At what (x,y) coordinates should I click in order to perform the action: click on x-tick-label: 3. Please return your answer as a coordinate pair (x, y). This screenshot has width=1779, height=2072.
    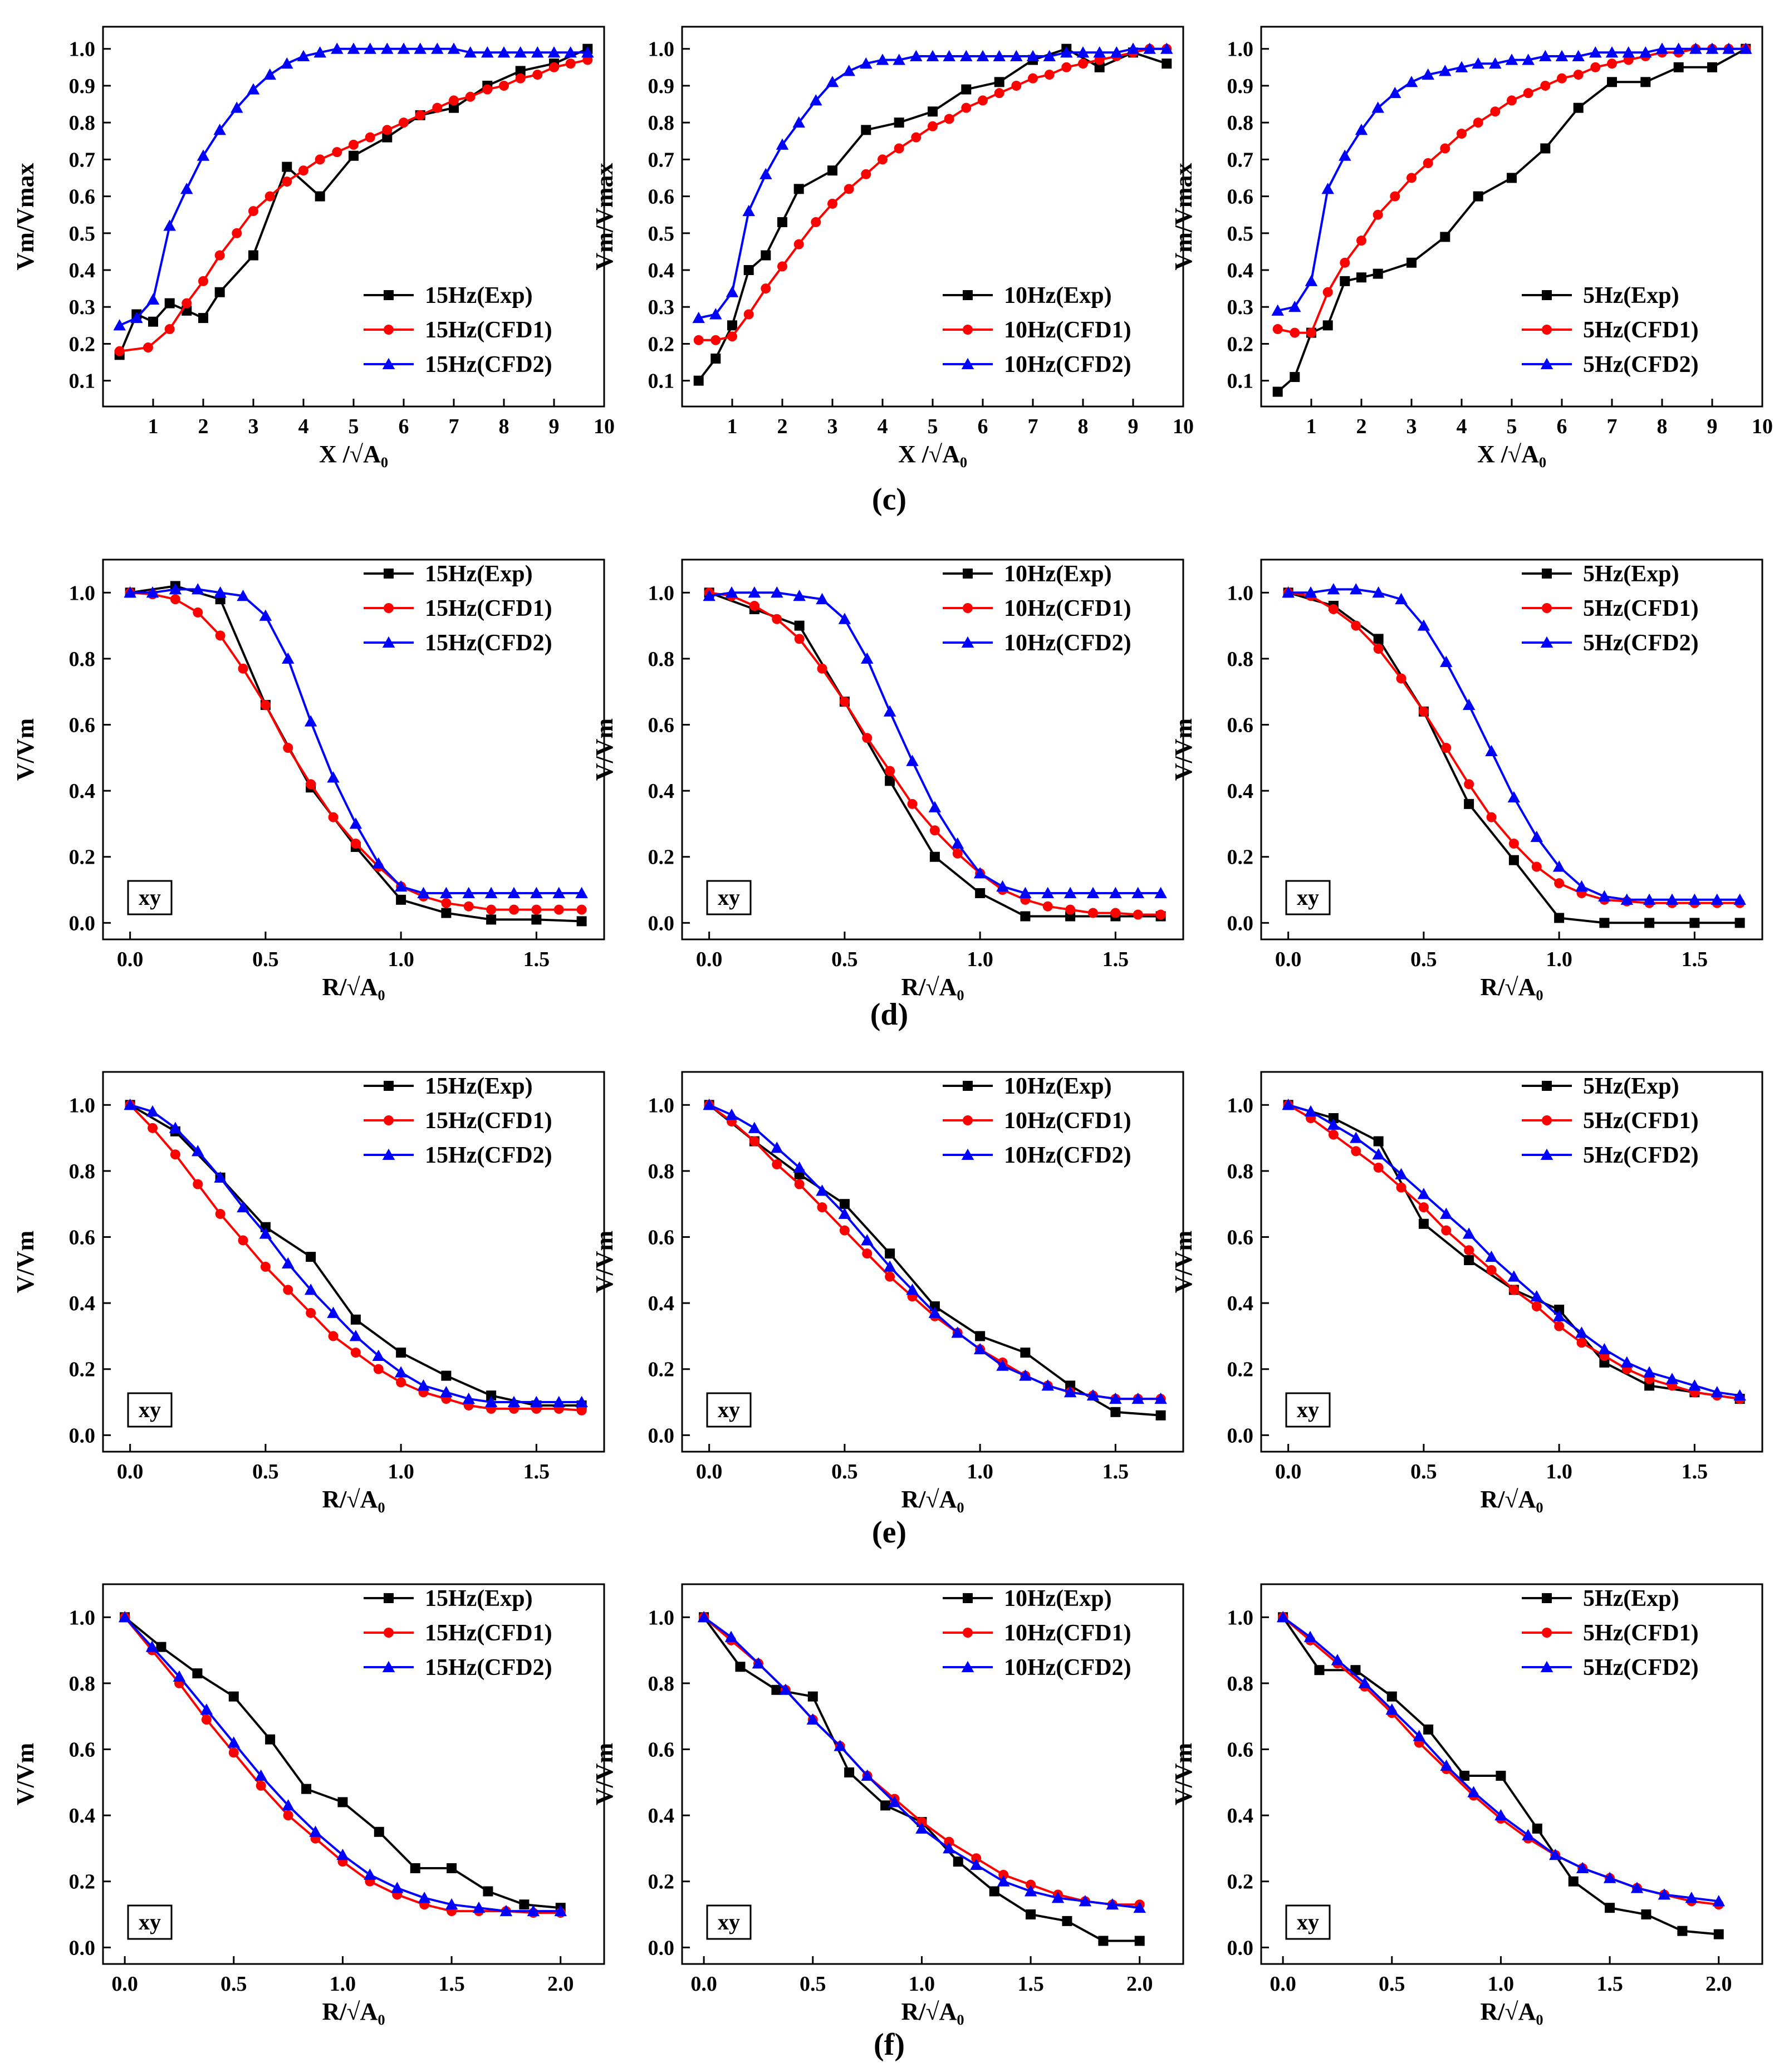
    Looking at the image, I should click on (253, 426).